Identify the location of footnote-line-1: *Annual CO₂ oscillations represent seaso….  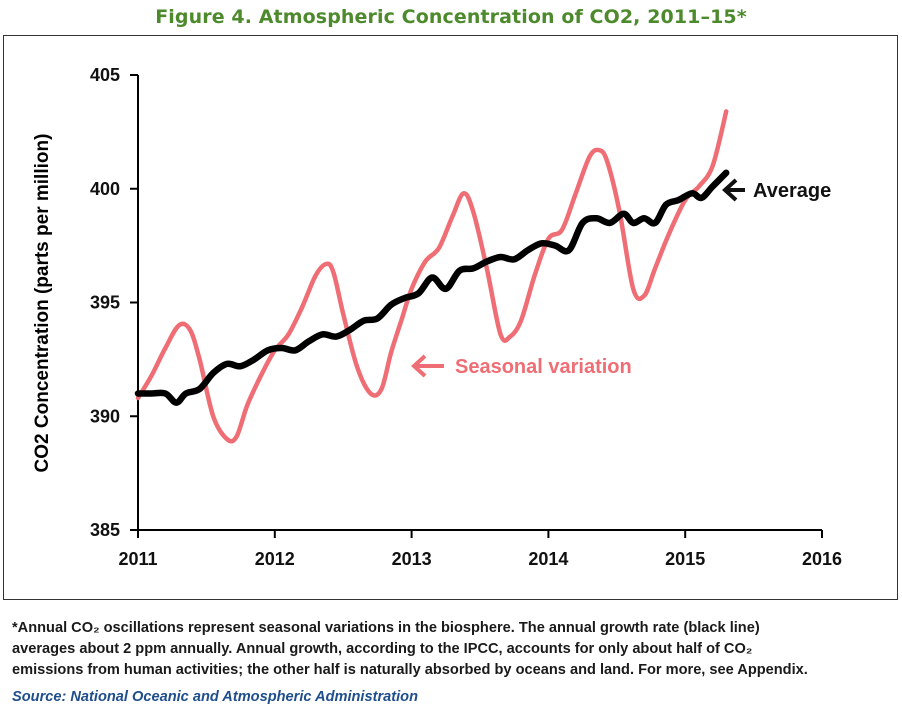
(386, 628).